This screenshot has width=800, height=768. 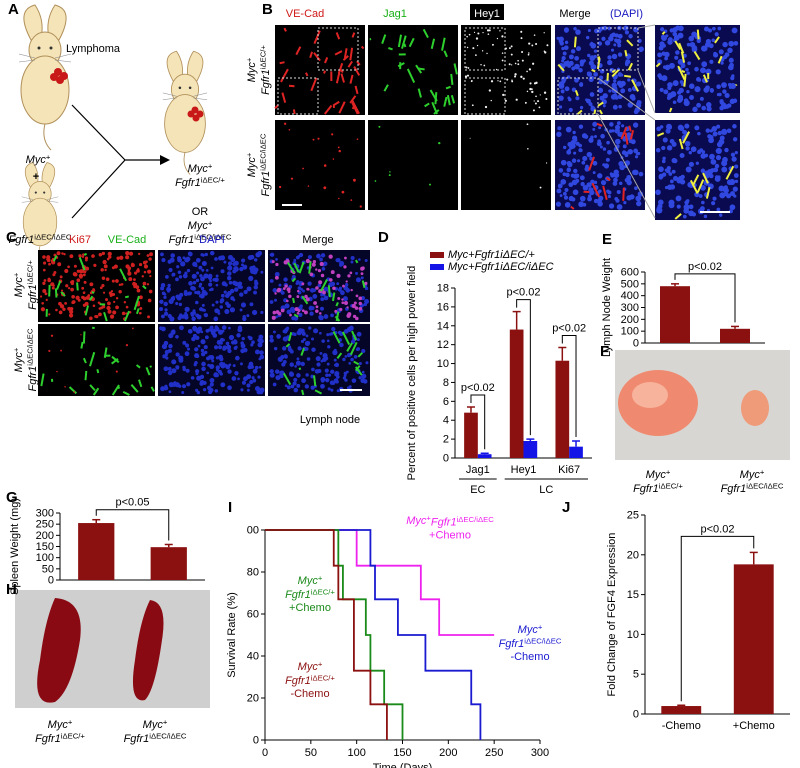 I want to click on caption: Lymph node, so click(x=330, y=420).